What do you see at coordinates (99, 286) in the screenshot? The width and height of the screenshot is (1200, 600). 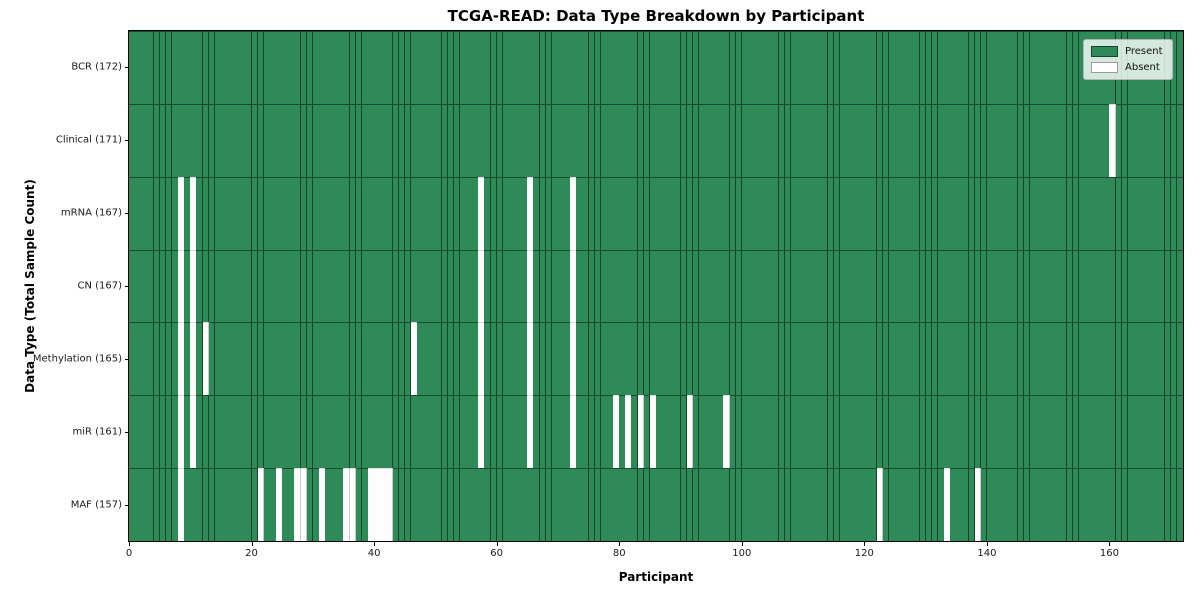 I see `y-tick-label: CN (167)` at bounding box center [99, 286].